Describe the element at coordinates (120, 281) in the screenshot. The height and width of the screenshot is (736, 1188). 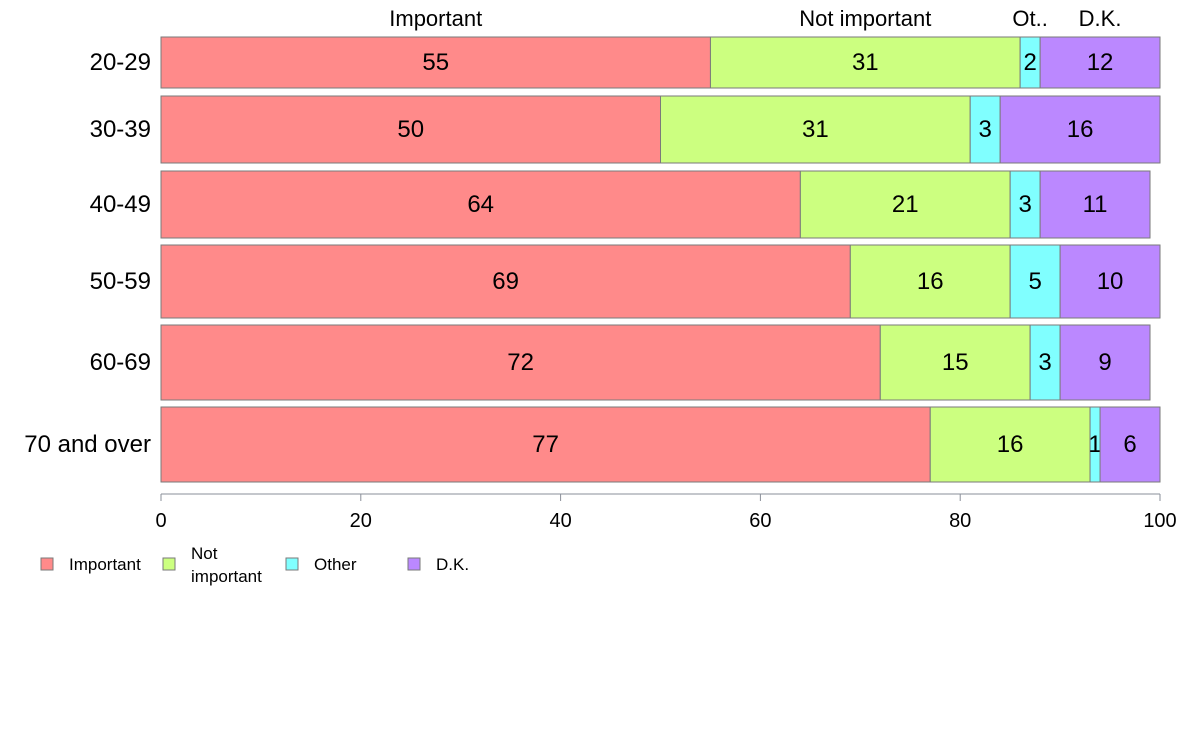
I see `category-label: 50-59` at that location.